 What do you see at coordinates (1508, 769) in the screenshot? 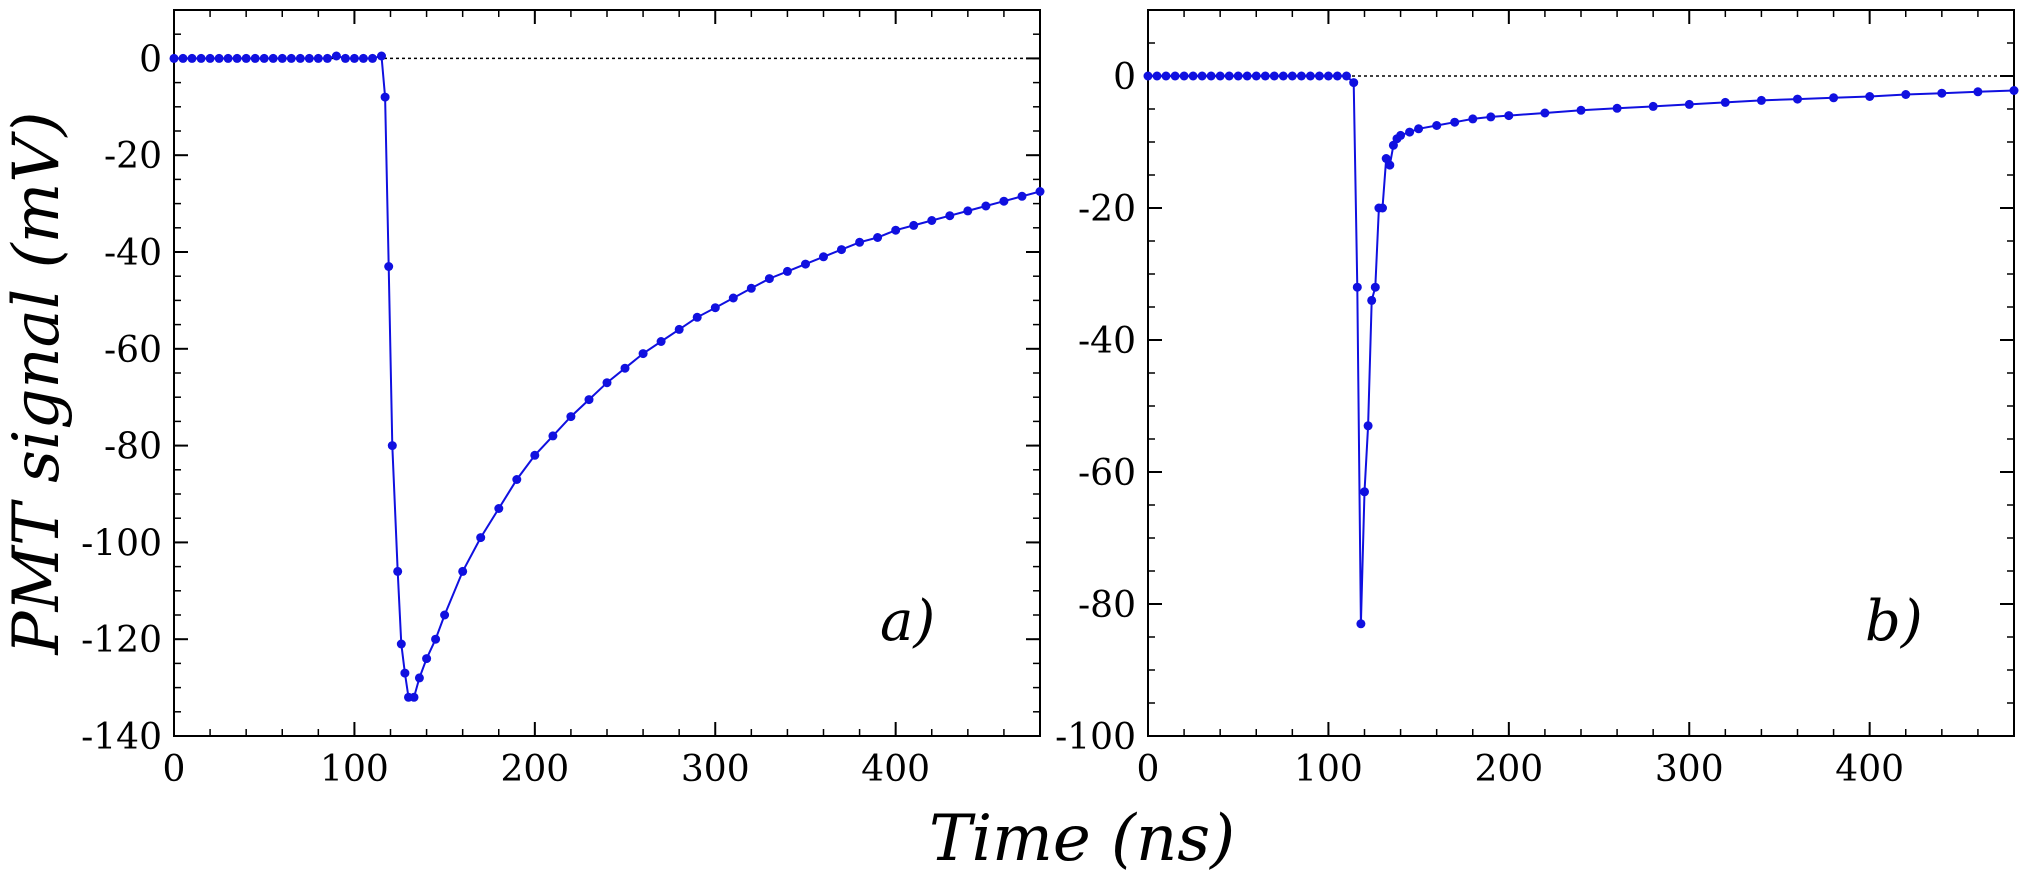
I see `x-tick-label: 200` at bounding box center [1508, 769].